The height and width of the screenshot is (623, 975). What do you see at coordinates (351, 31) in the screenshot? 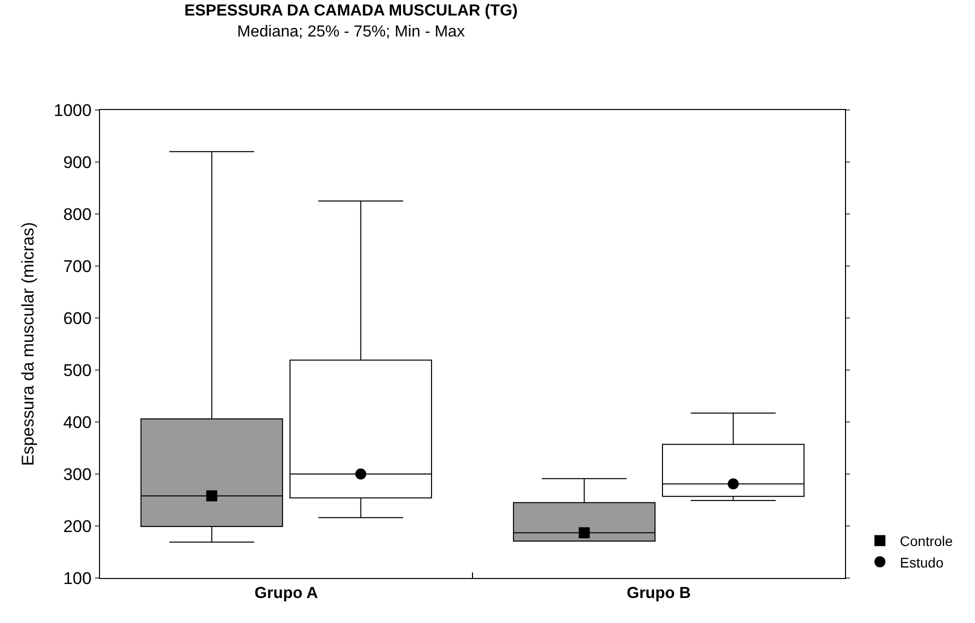
I see `chart-subtitle: Mediana; 25% - 75%; Min - Max` at bounding box center [351, 31].